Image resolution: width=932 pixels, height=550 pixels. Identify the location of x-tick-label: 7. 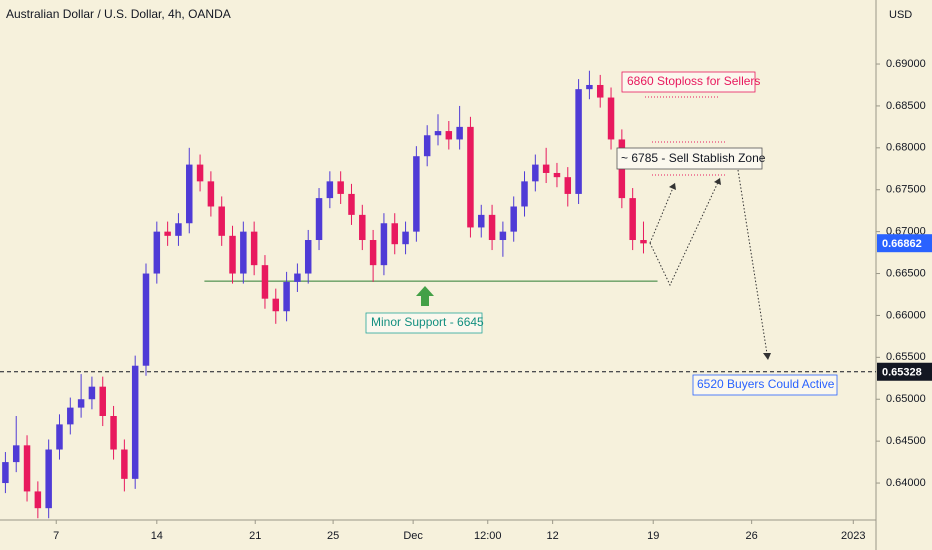
(56, 536).